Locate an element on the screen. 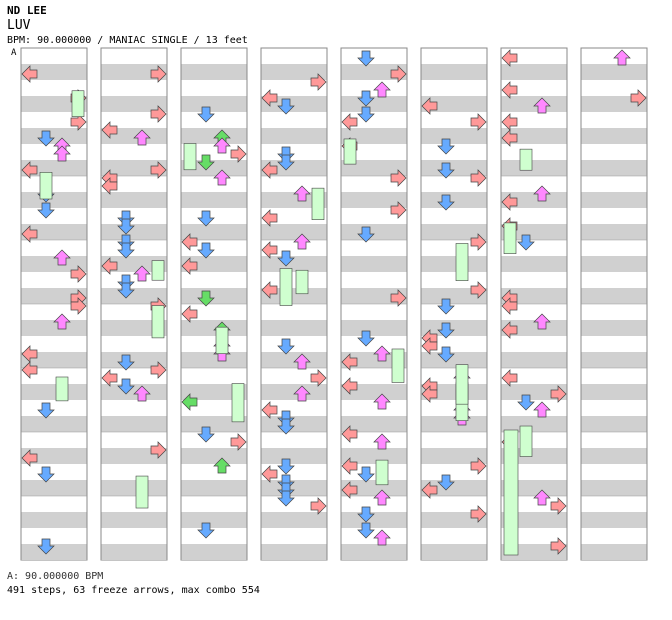 The image size is (672, 620). bpm-marker: A is located at coordinates (14, 53).